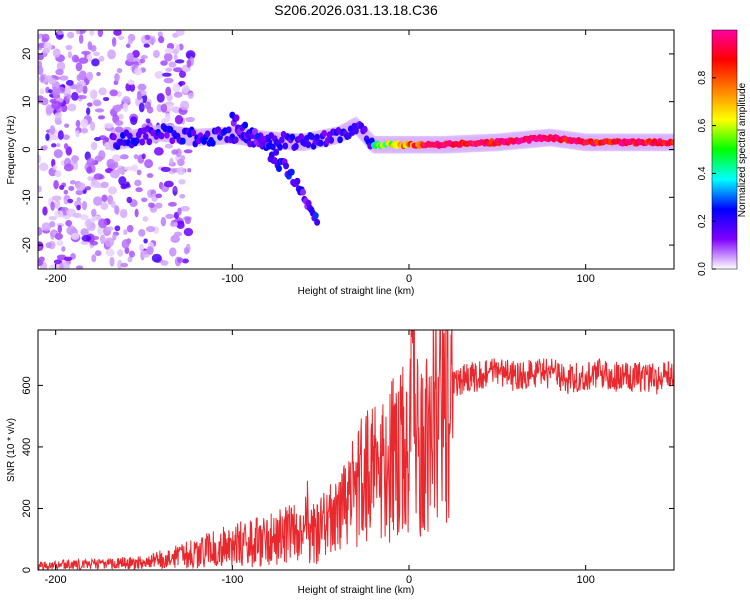 The height and width of the screenshot is (600, 750). Describe the element at coordinates (56, 279) in the screenshot. I see `spectrogram-xtick-label: -200` at that location.